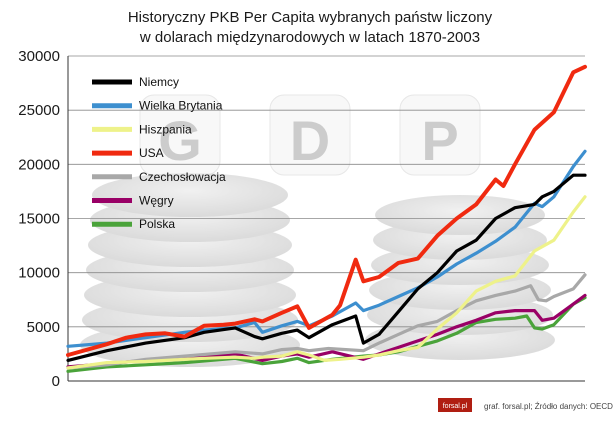  I want to click on watermark-letter-g: G, so click(180, 140).